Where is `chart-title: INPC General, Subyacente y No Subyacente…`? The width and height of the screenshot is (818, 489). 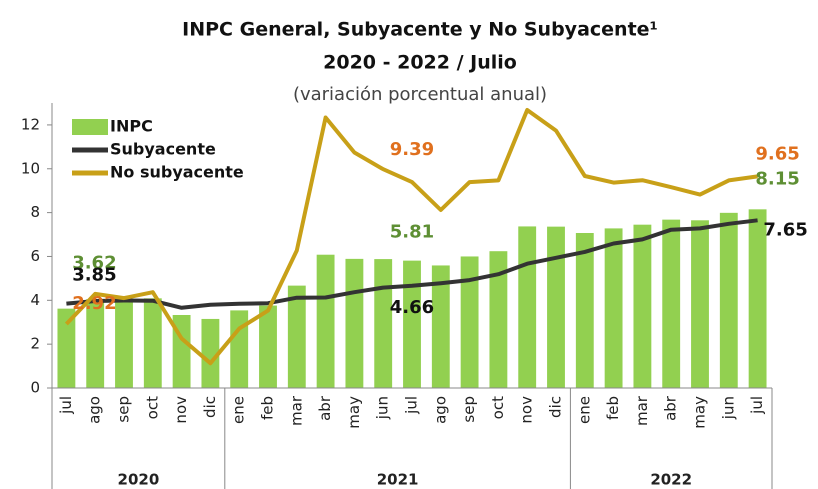
chart-title: INPC General, Subyacente y No Subyacente… is located at coordinates (420, 30).